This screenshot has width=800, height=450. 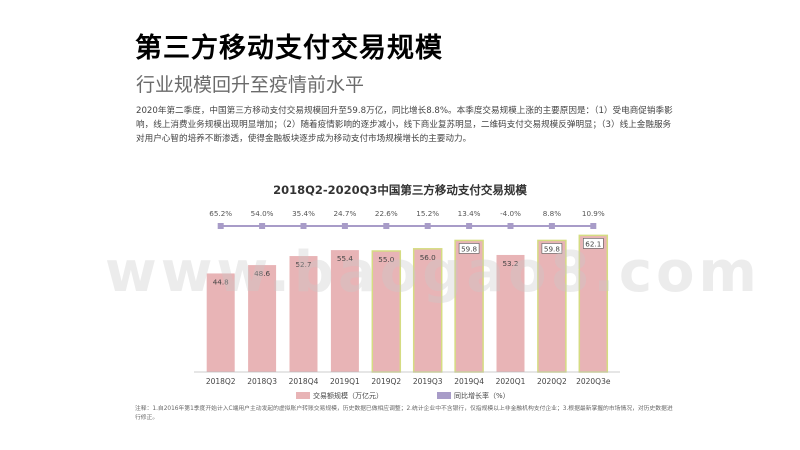 I want to click on x-tick-label: 2019Q2, so click(x=386, y=381).